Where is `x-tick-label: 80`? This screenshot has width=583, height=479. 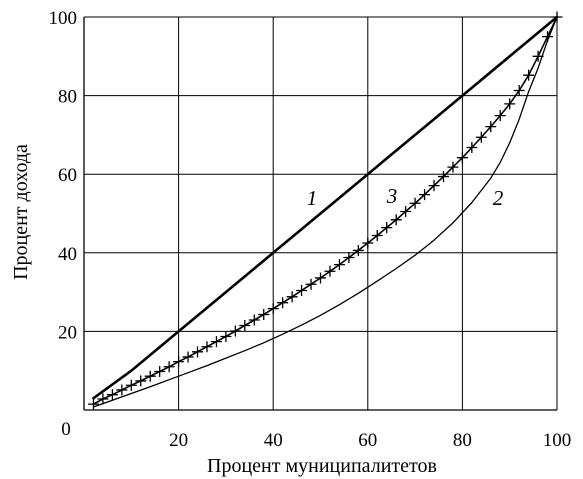
x-tick-label: 80 is located at coordinates (462, 440).